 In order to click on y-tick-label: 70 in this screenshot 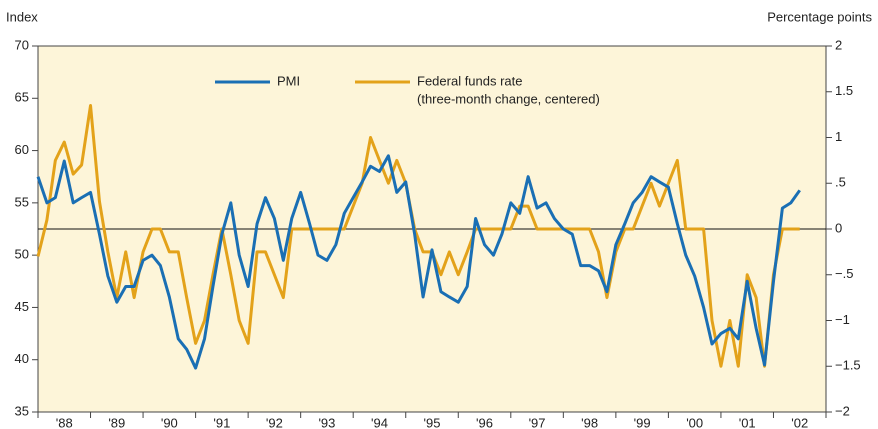, I will do `click(22, 44)`.